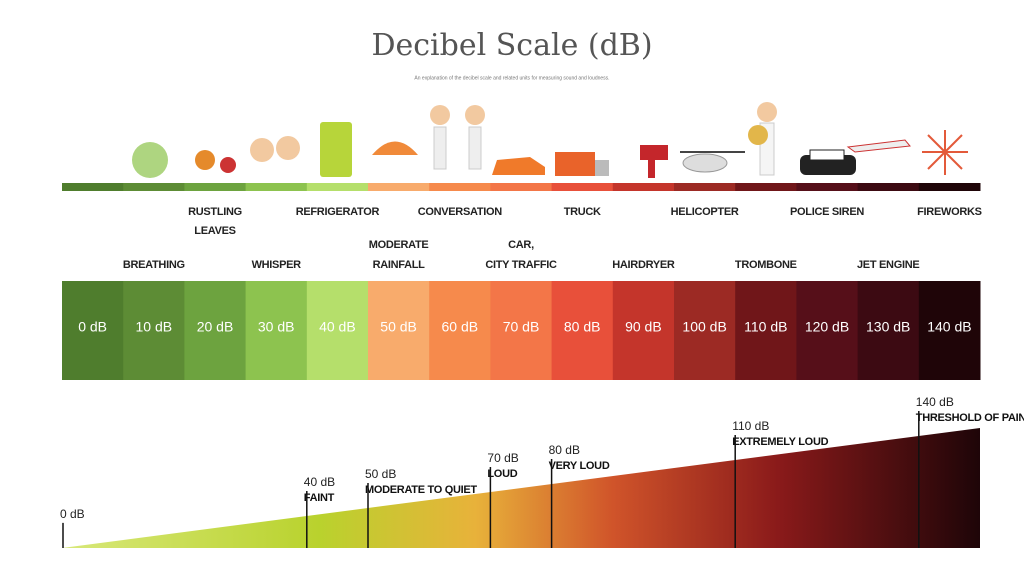 Image resolution: width=1024 pixels, height=573 pixels. I want to click on level-label: 50 dB, so click(398, 327).